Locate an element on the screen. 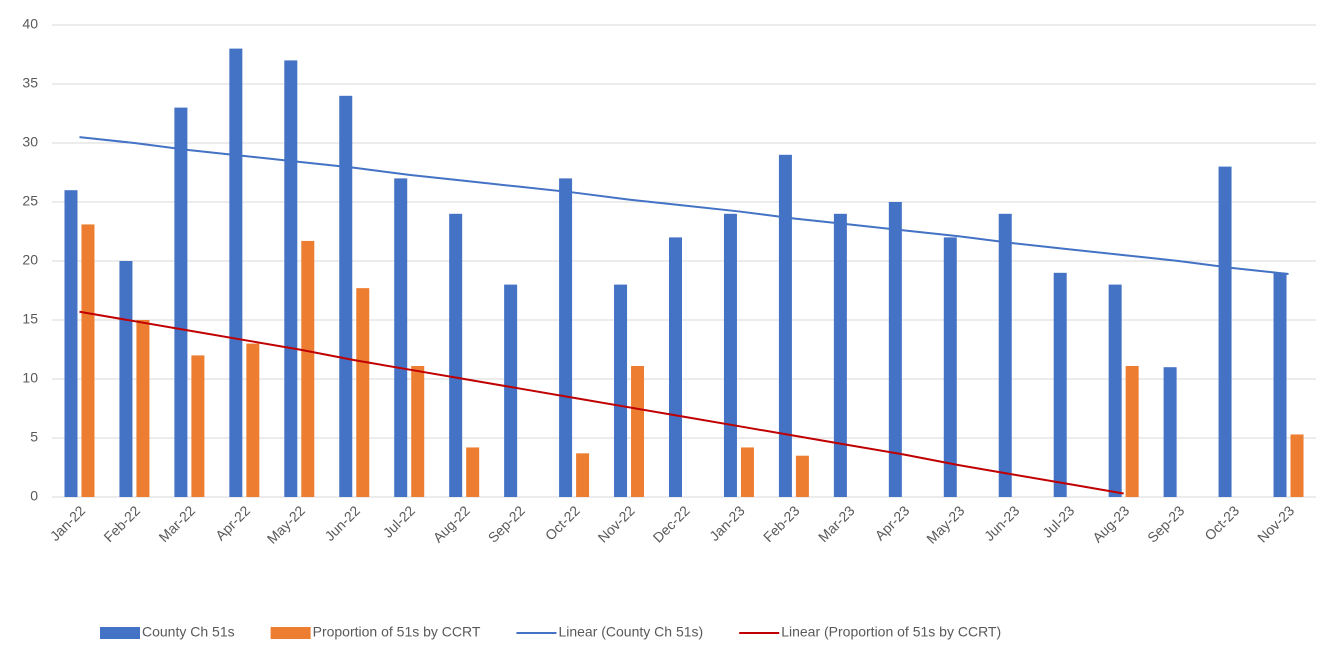  x-tick-label: Apr-22 is located at coordinates (232, 522).